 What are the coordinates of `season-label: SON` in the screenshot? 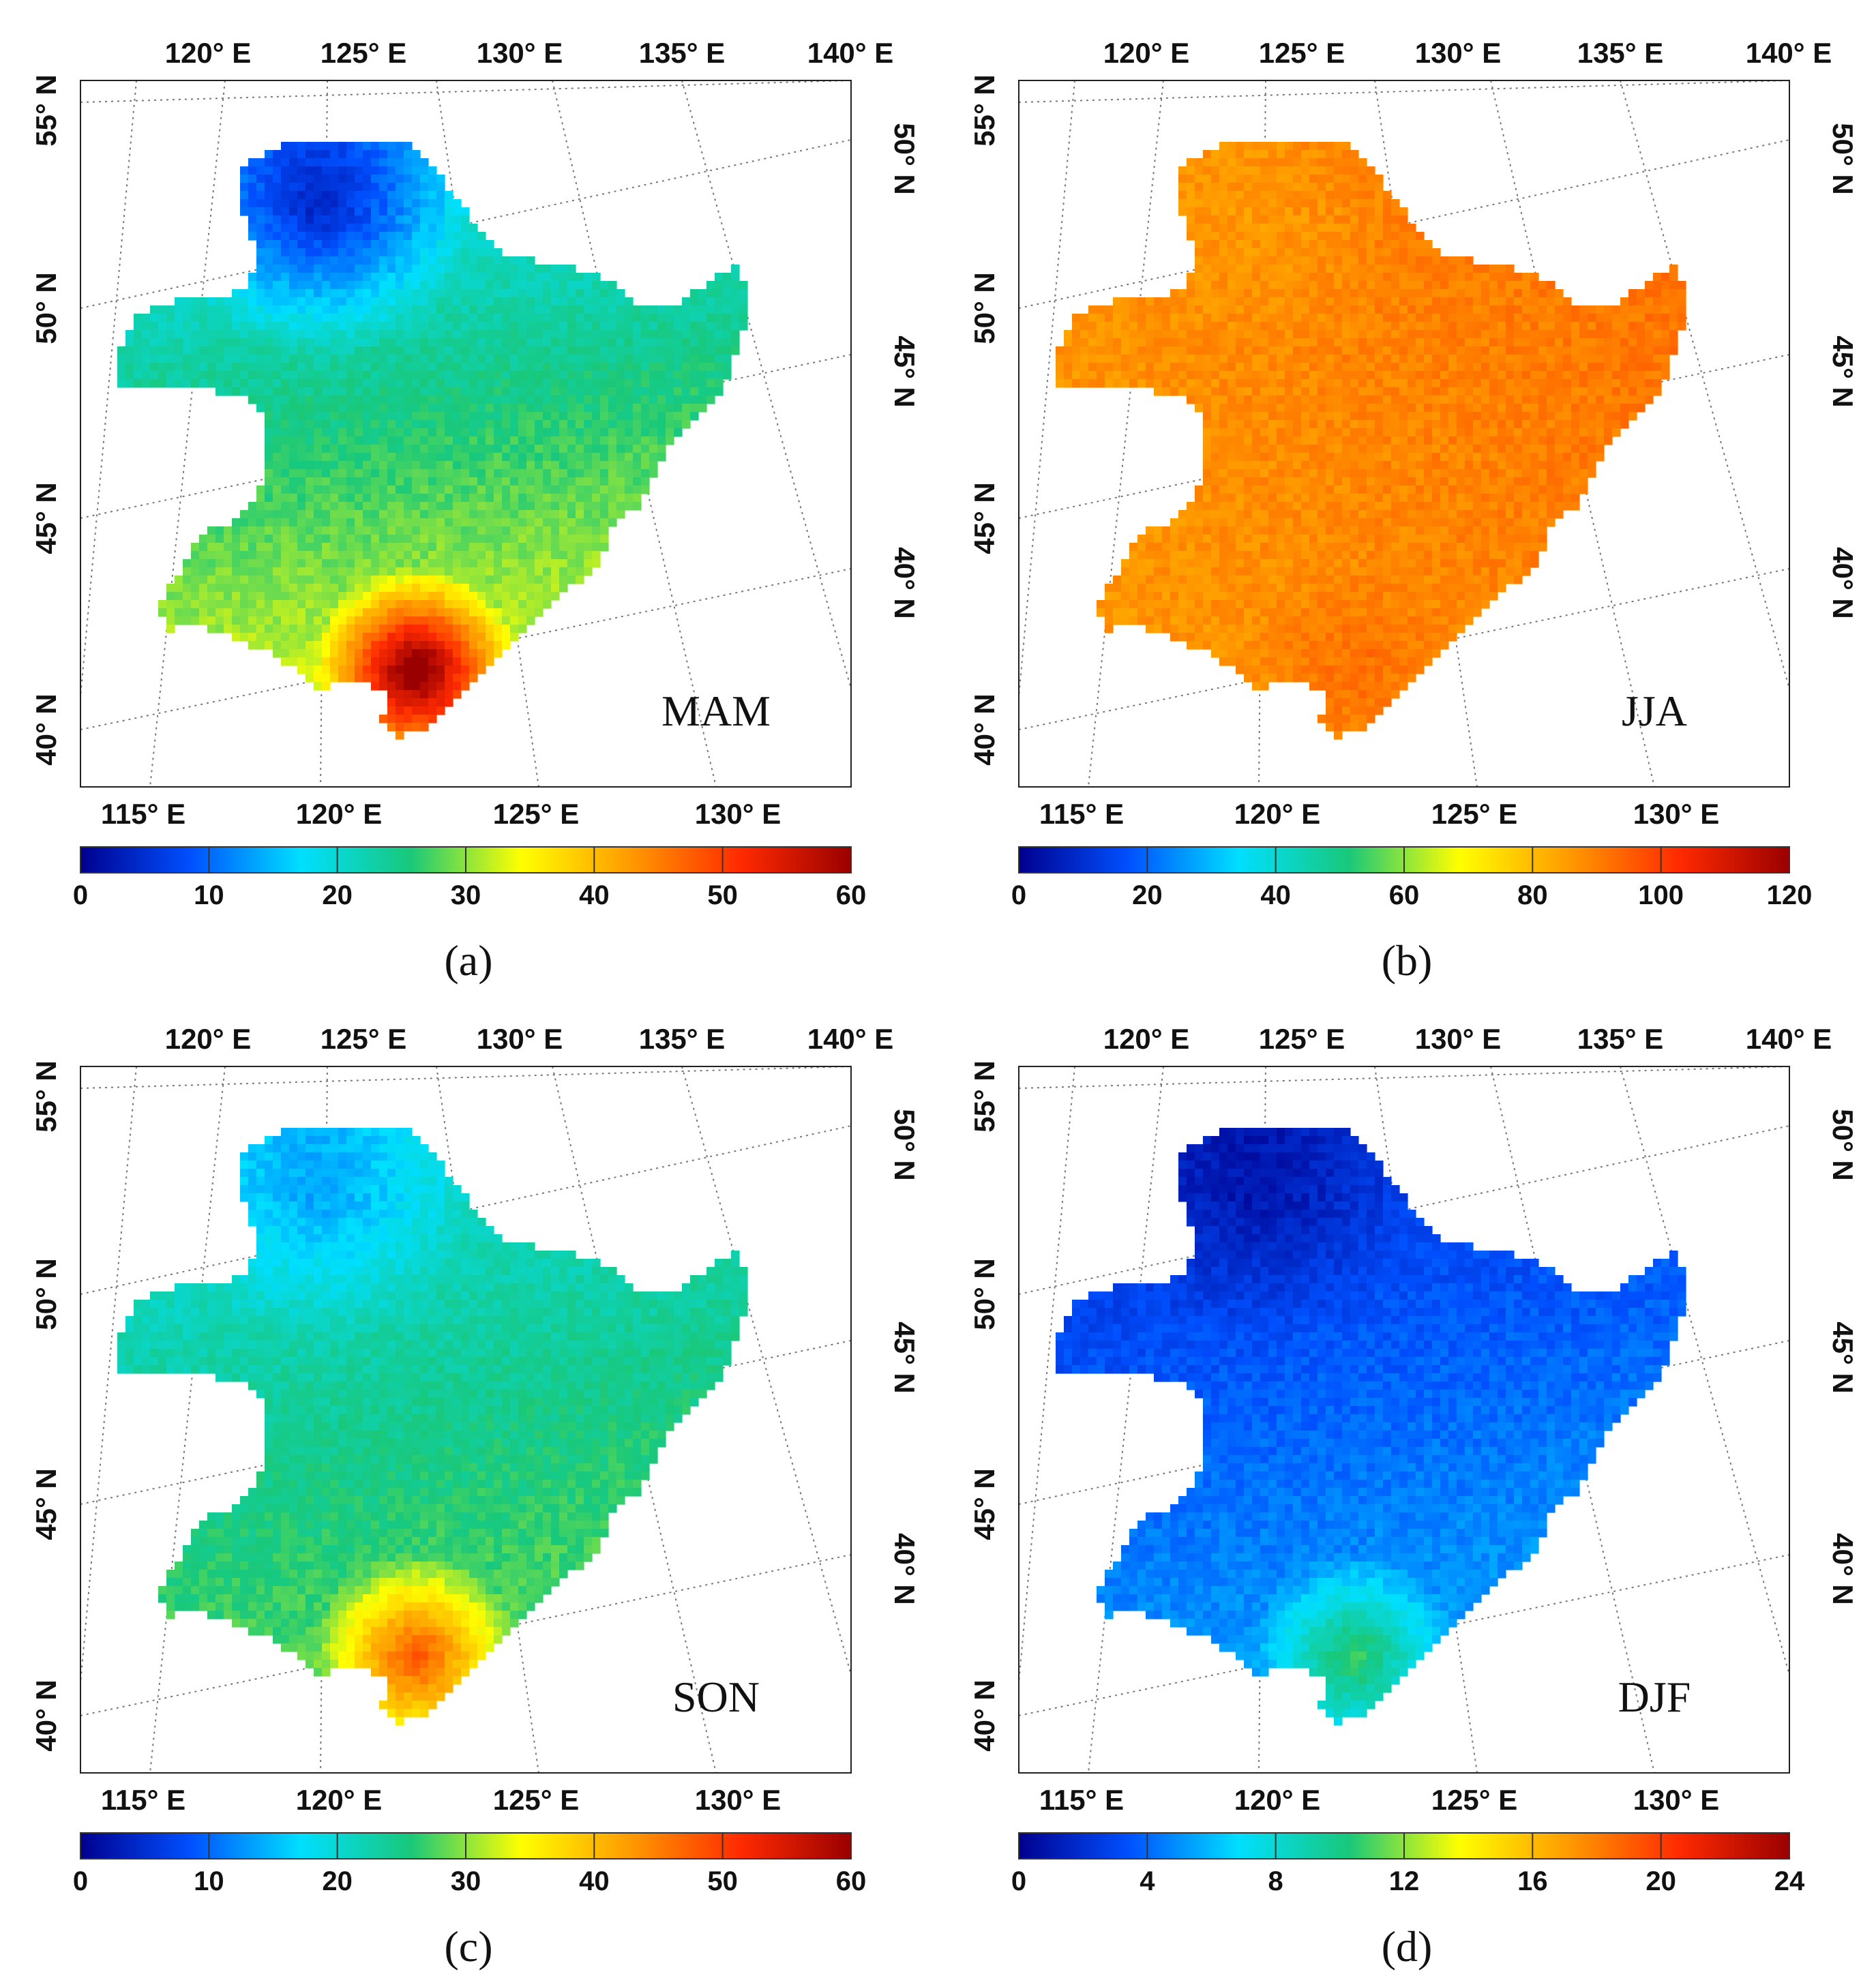 It's located at (716, 1697).